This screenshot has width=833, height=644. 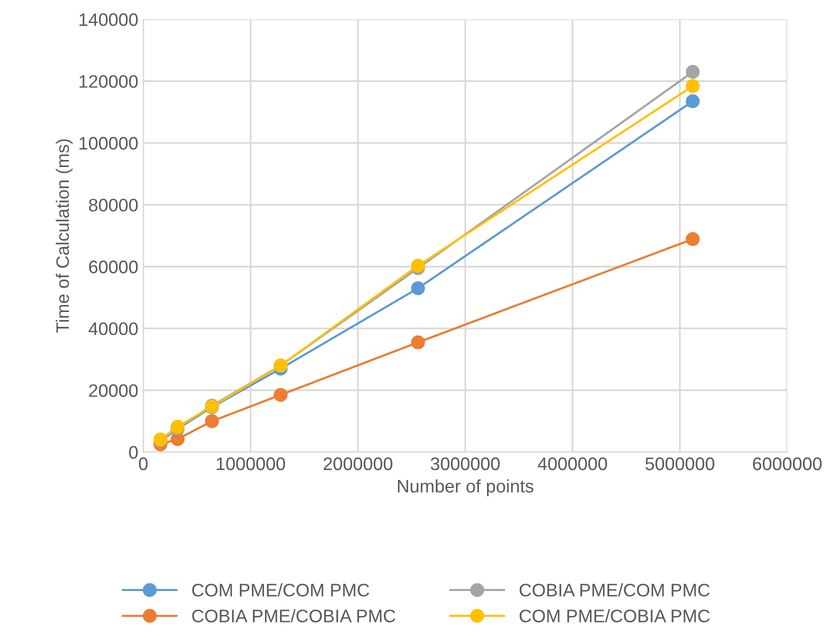 I want to click on y-tick-label: 140000, so click(x=109, y=19).